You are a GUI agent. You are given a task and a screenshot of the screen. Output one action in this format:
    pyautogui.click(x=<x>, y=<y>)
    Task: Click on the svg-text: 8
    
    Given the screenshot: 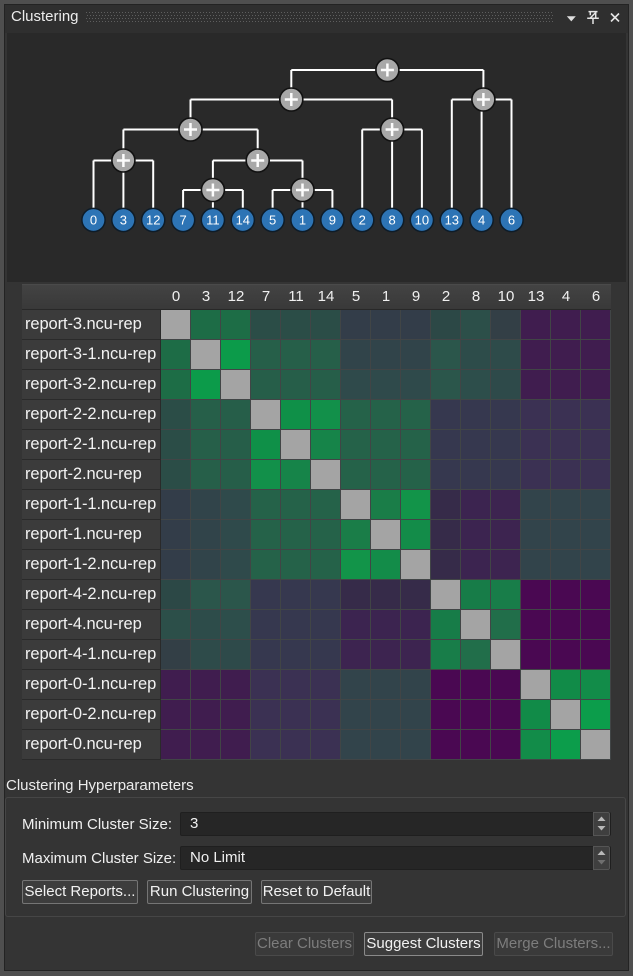 What is the action you would take?
    pyautogui.click(x=391, y=220)
    